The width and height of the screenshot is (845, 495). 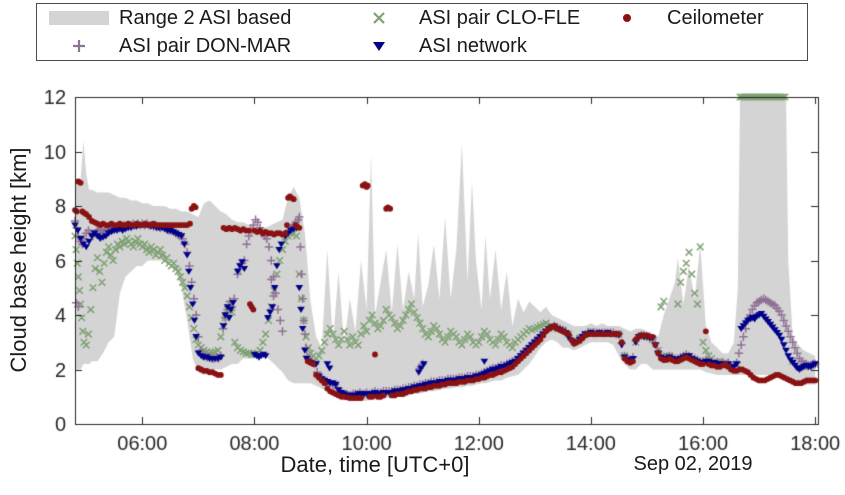 I want to click on legend-label: ASI network, so click(x=473, y=46).